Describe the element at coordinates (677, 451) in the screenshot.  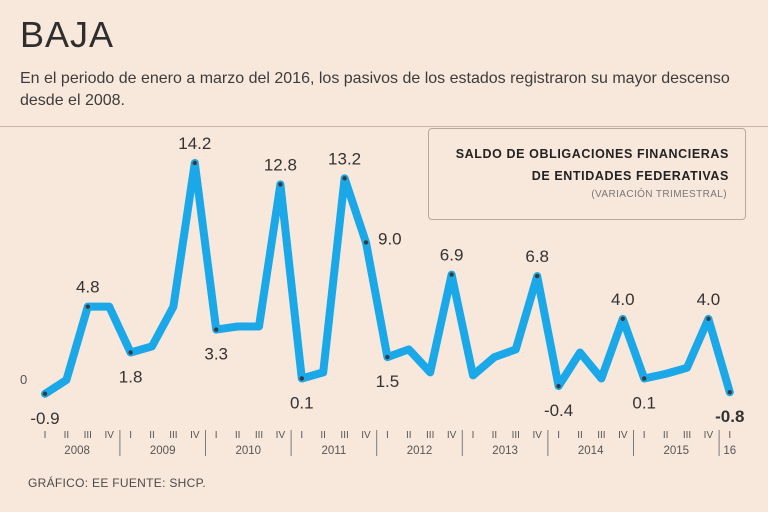
I see `x-year-label: 2015` at that location.